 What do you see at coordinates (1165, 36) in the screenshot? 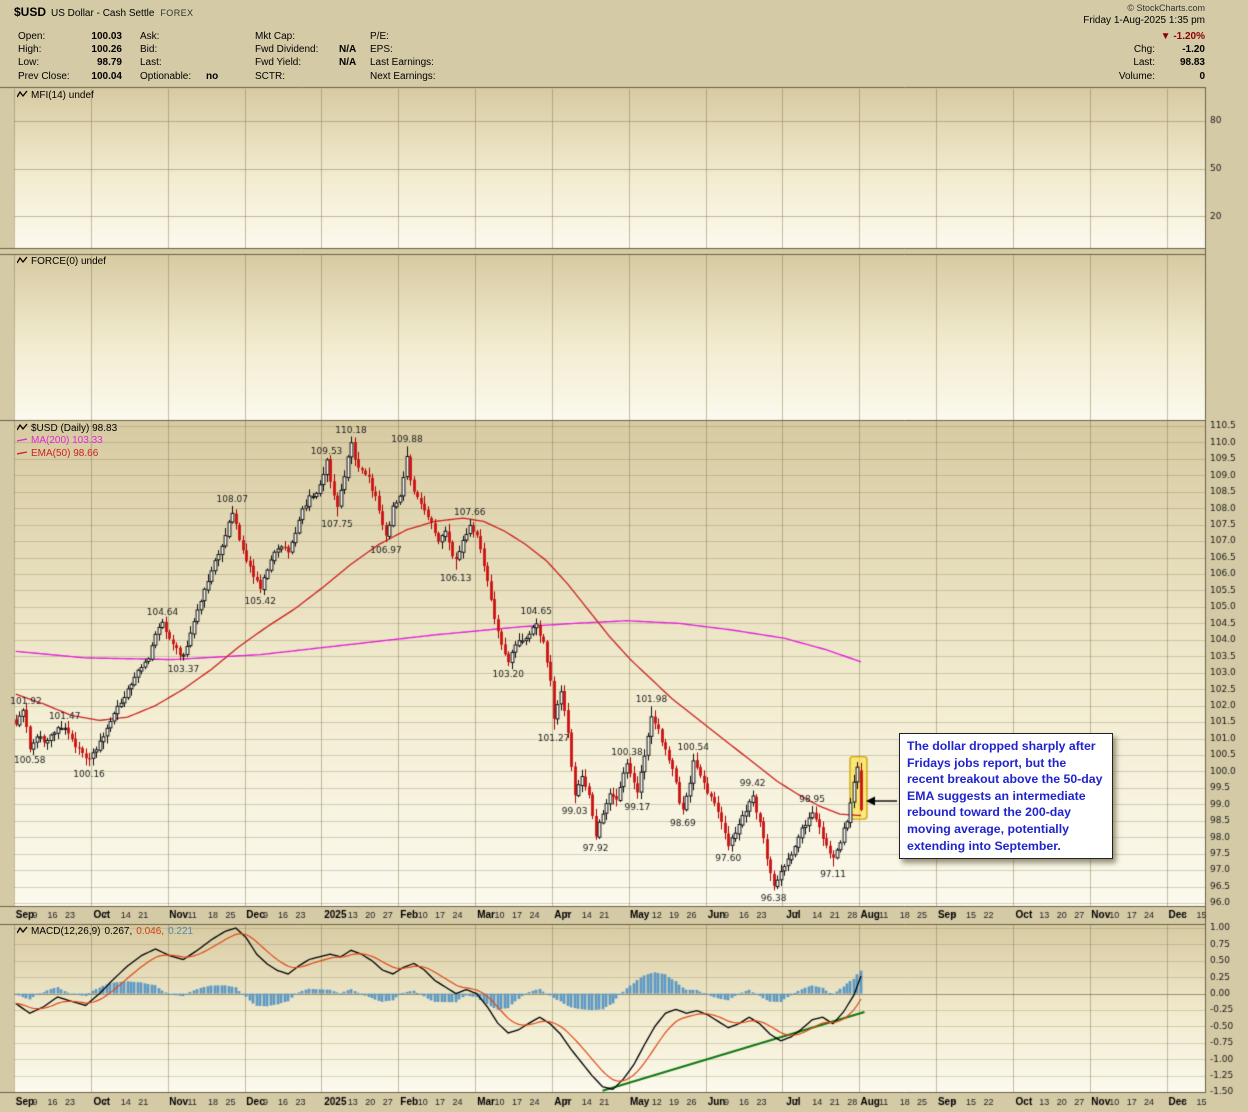
I see `down-arrow-icon: ▼` at bounding box center [1165, 36].